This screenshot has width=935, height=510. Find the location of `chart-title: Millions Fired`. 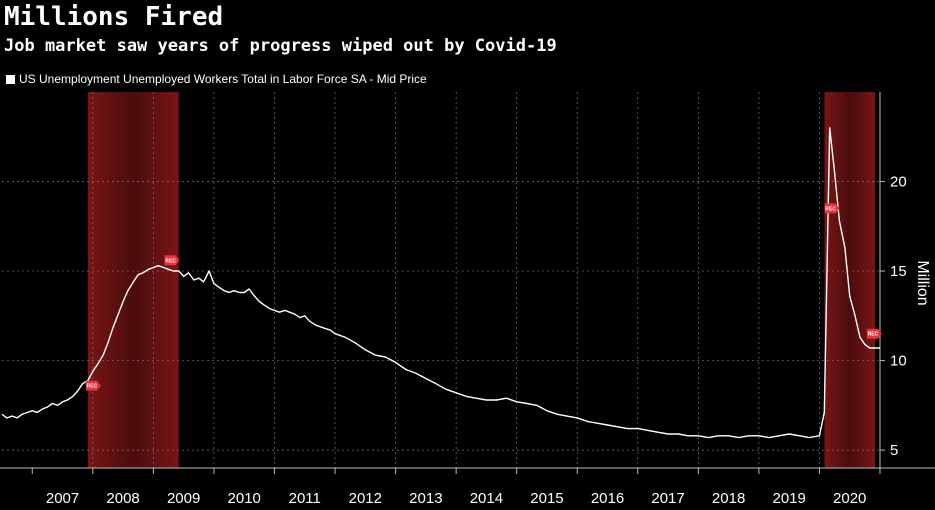

chart-title: Millions Fired is located at coordinates (114, 17).